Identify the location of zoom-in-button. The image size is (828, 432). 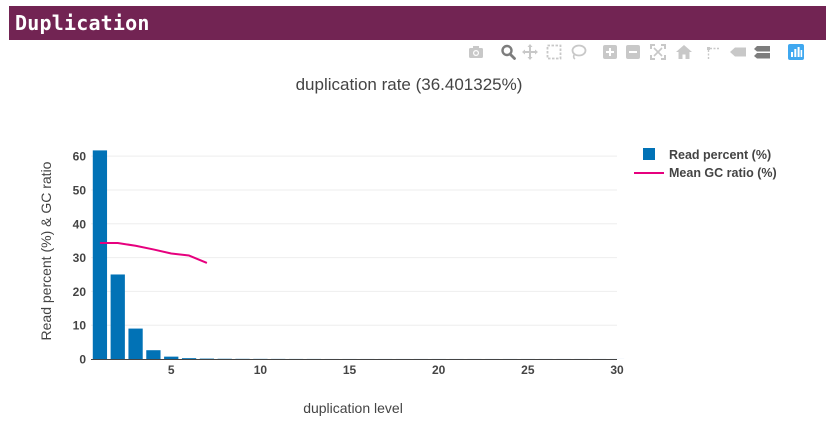
(610, 52).